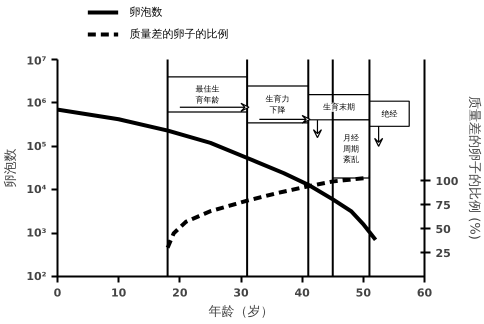 Image resolution: width=484 pixels, height=324 pixels. Describe the element at coordinates (36, 189) in the screenshot. I see `y-tick-label: 10⁴` at that location.